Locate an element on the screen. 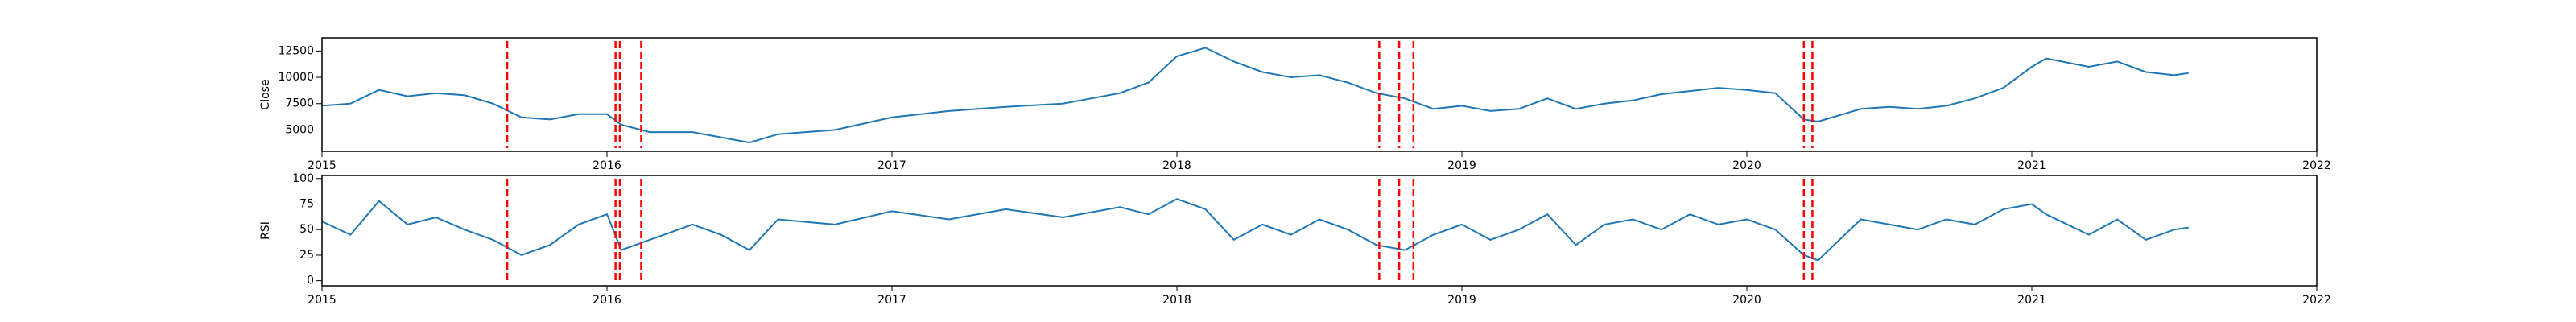 The height and width of the screenshot is (322, 2576). y-tick-label: 7500 is located at coordinates (299, 103).